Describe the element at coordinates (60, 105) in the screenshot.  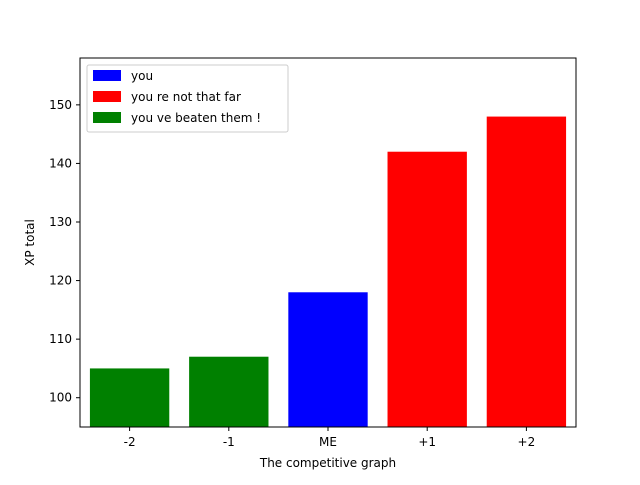
I see `y-tick-label: 150` at that location.